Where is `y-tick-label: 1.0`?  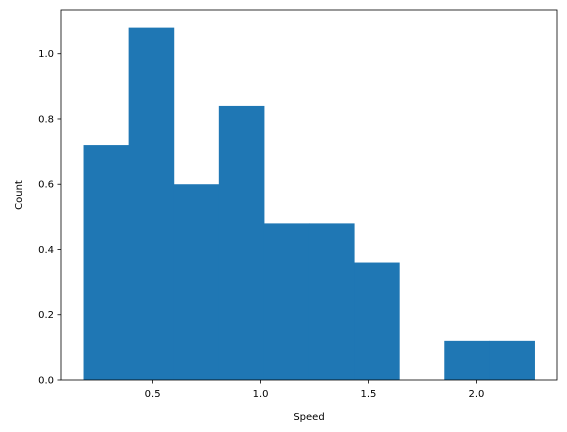 y-tick-label: 1.0 is located at coordinates (46, 54).